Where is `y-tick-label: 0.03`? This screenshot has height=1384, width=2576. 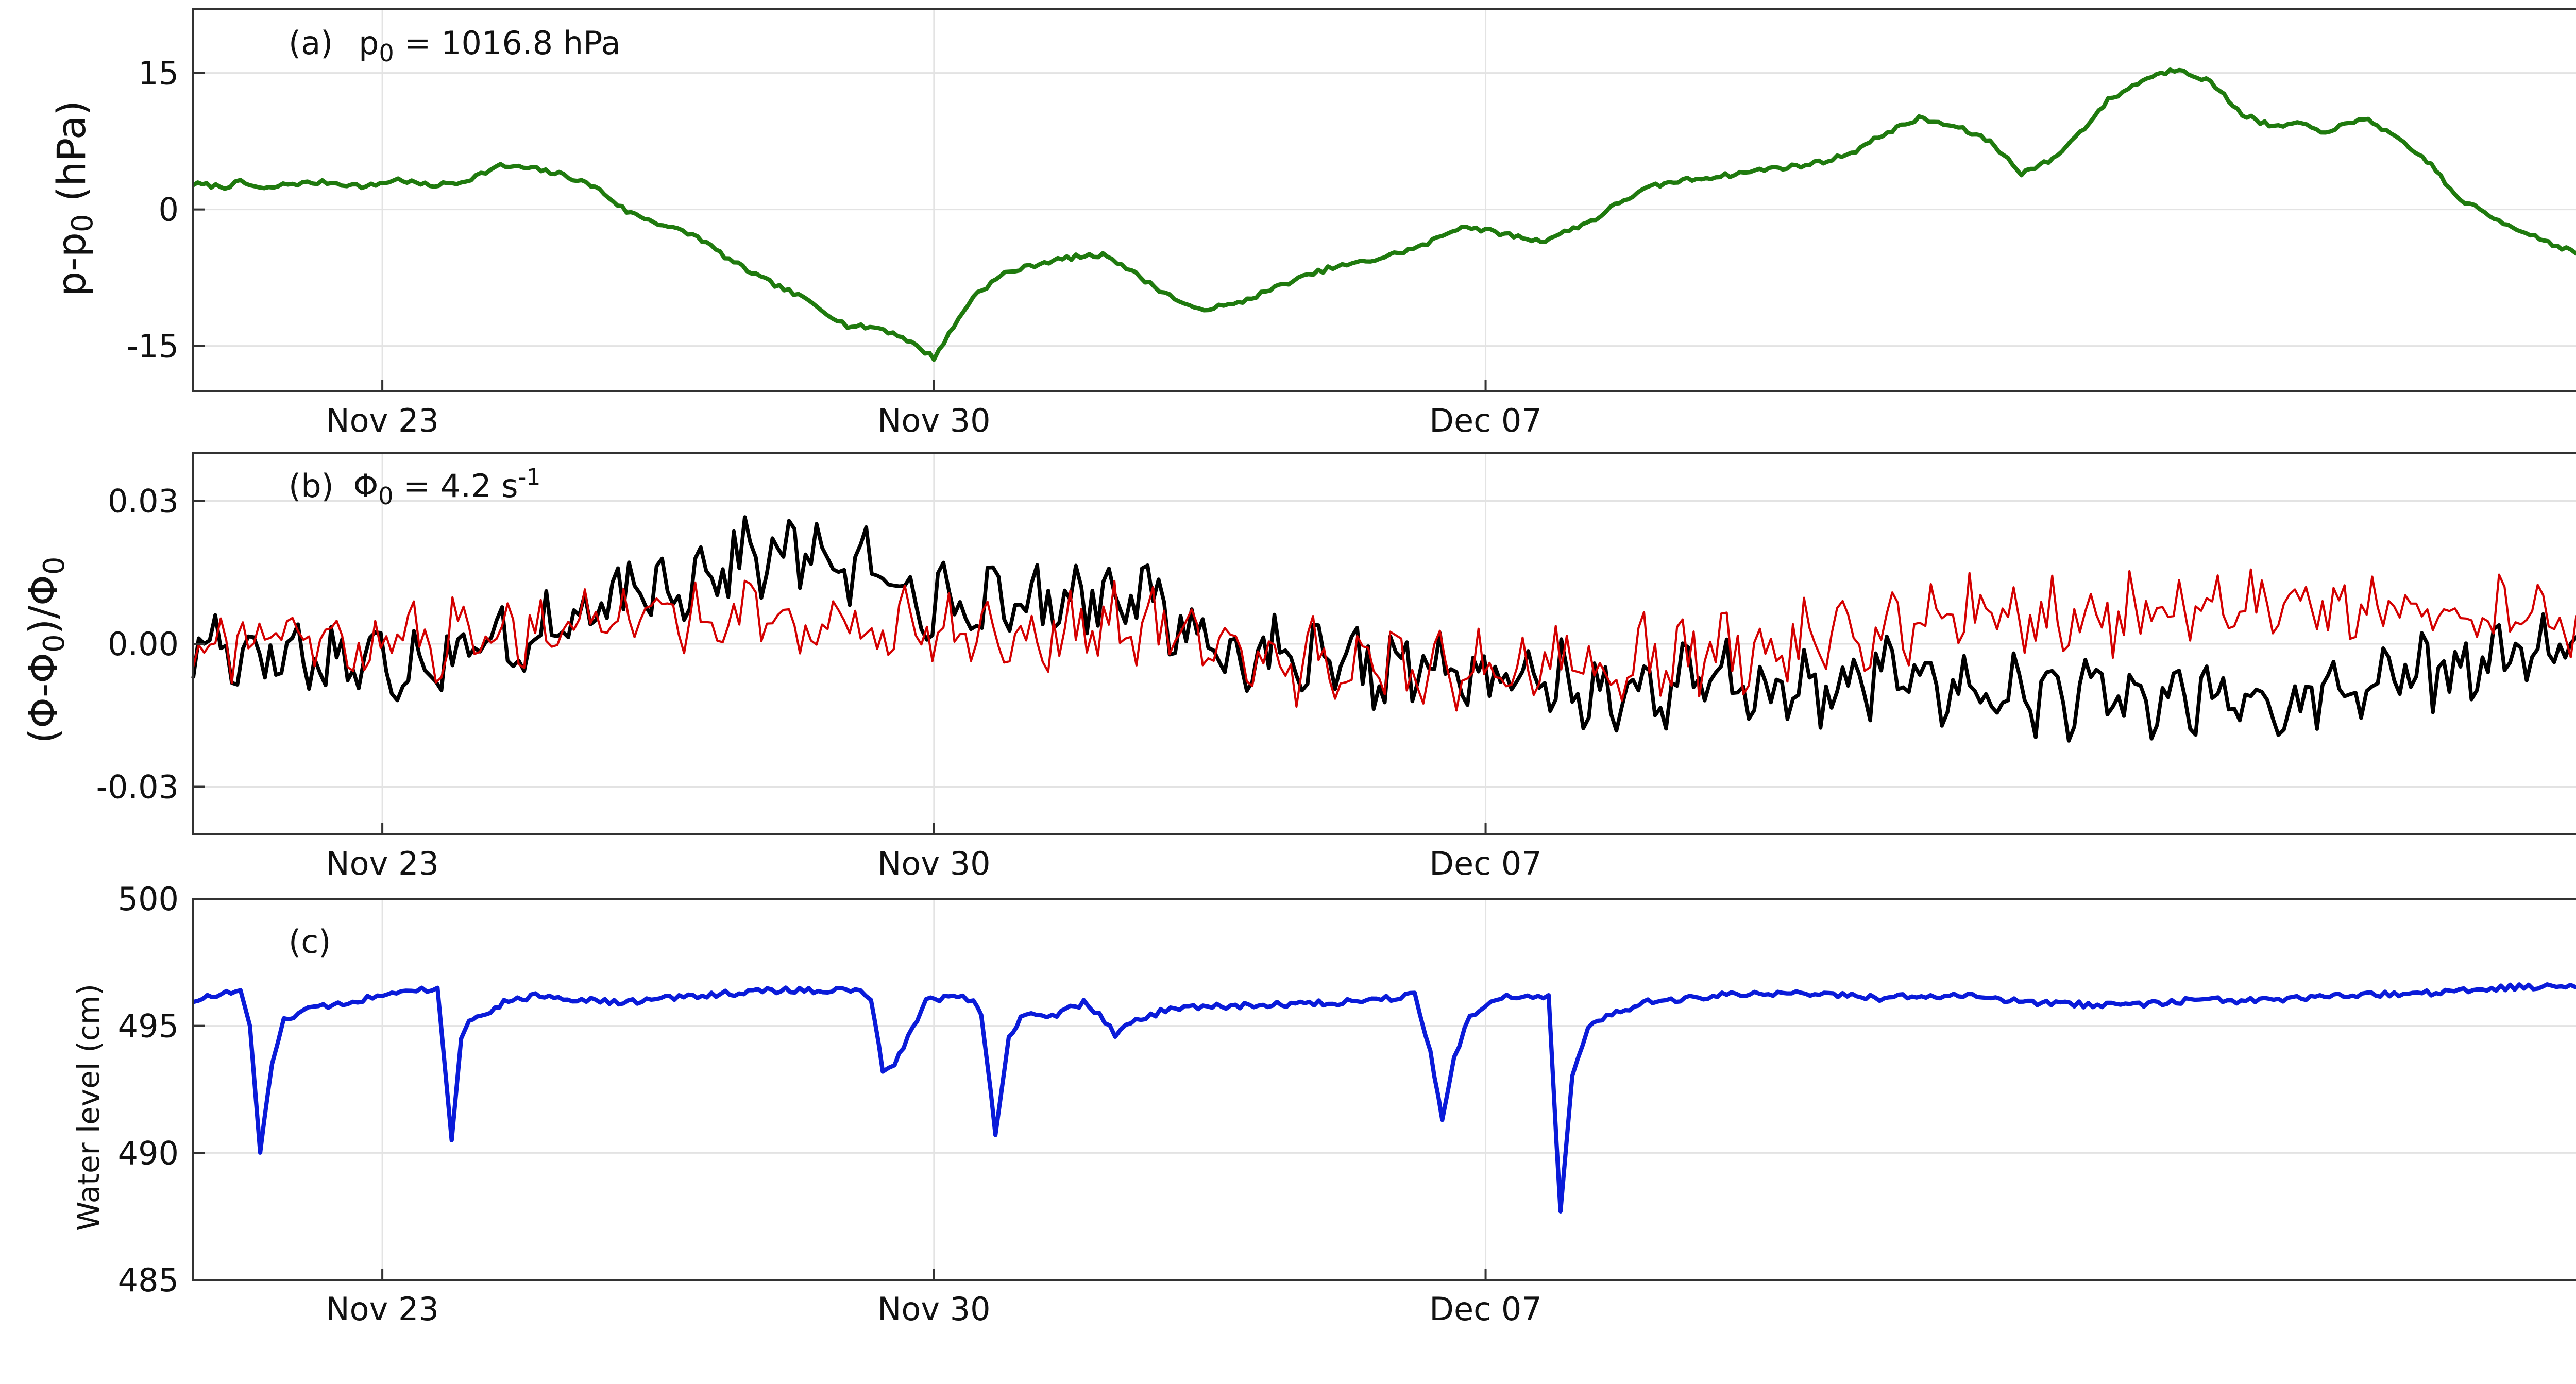
y-tick-label: 0.03 is located at coordinates (143, 501).